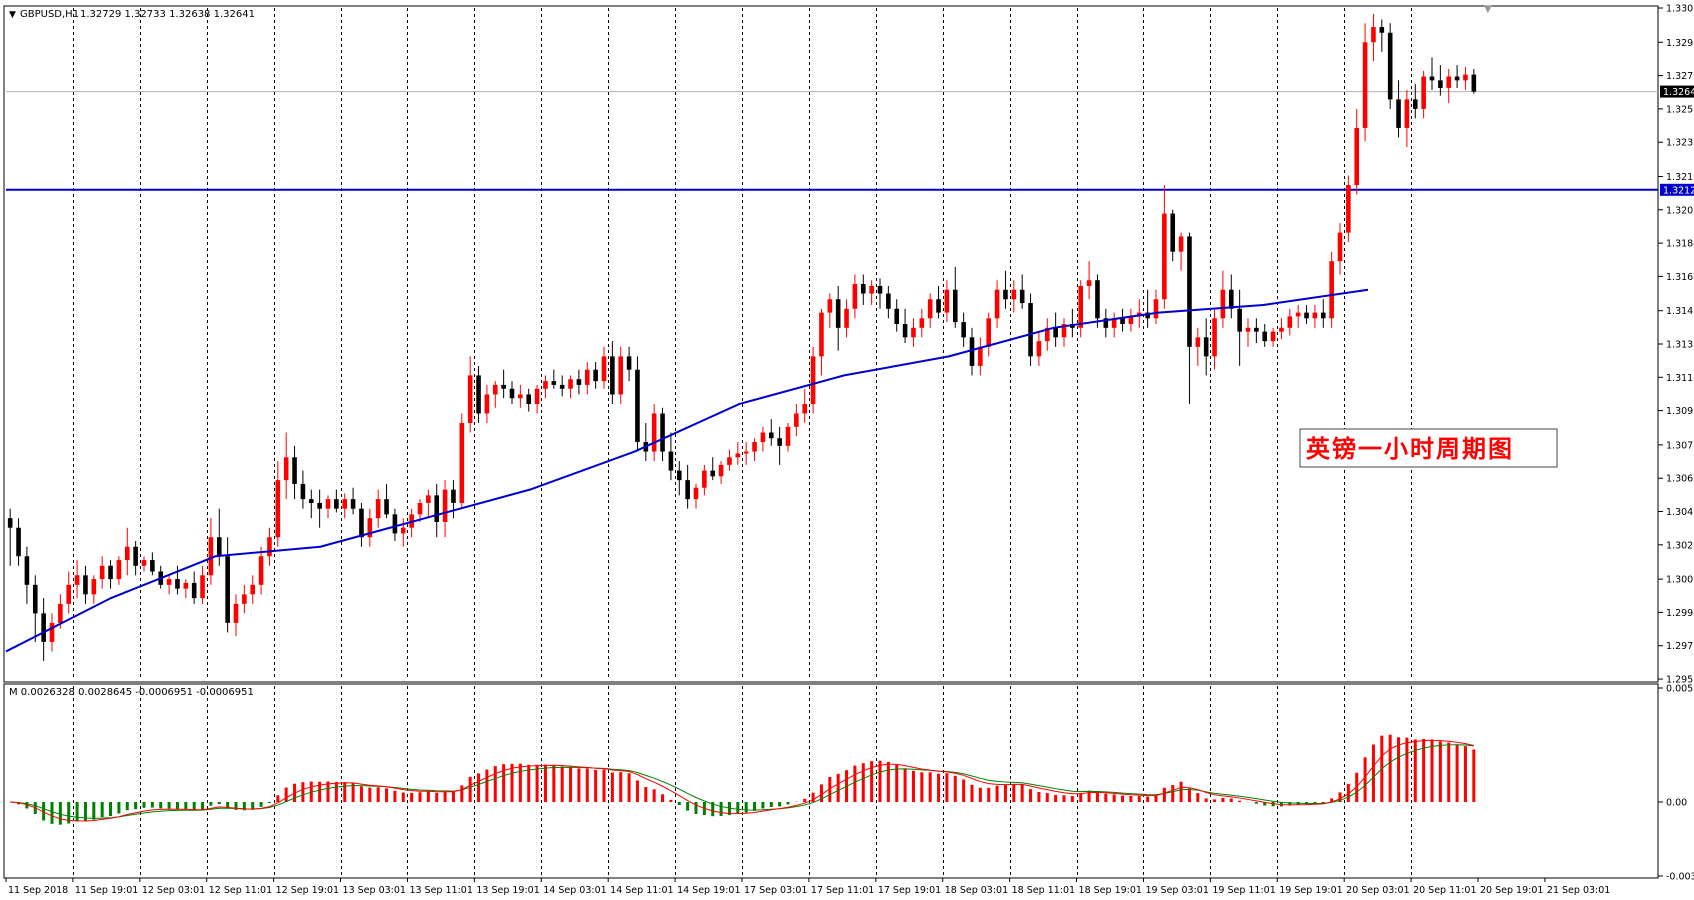 The width and height of the screenshot is (1694, 900). Describe the element at coordinates (1678, 92) in the screenshot. I see `current-price-label: 1.32641` at that location.